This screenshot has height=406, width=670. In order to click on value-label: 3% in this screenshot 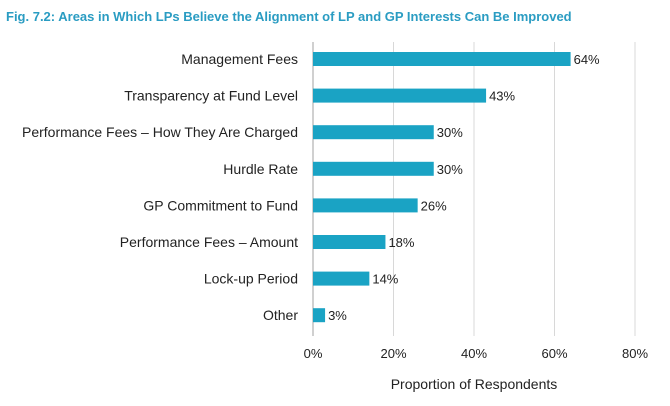, I will do `click(337, 315)`.